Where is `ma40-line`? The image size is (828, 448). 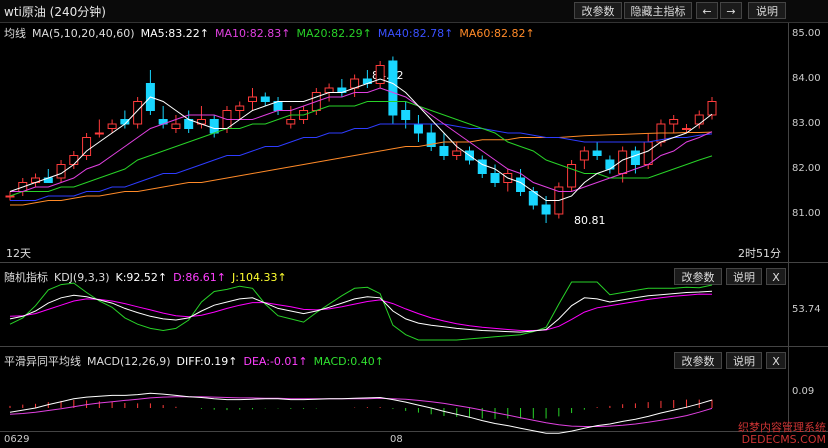
ma40-line is located at coordinates (361, 162).